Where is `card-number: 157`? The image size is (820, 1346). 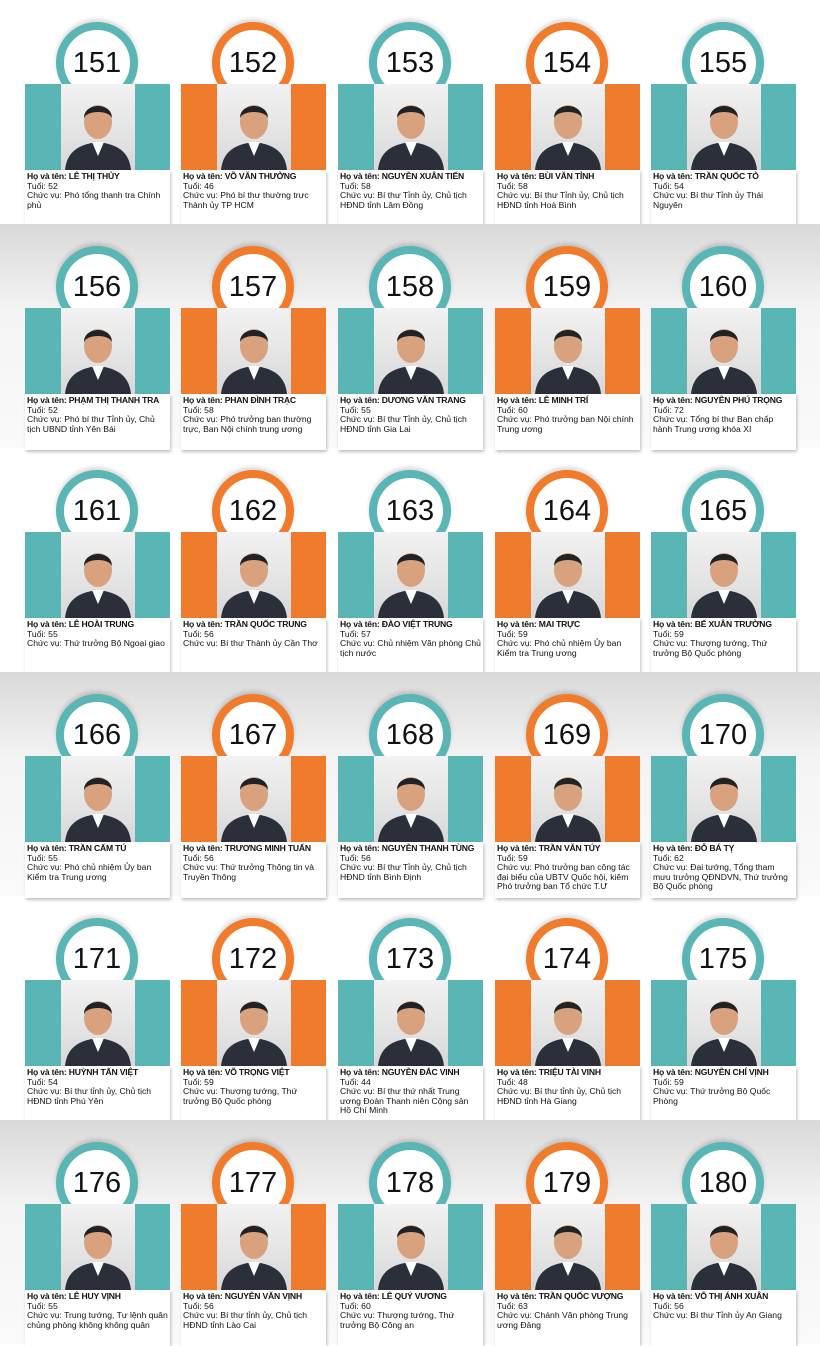 card-number: 157 is located at coordinates (253, 287).